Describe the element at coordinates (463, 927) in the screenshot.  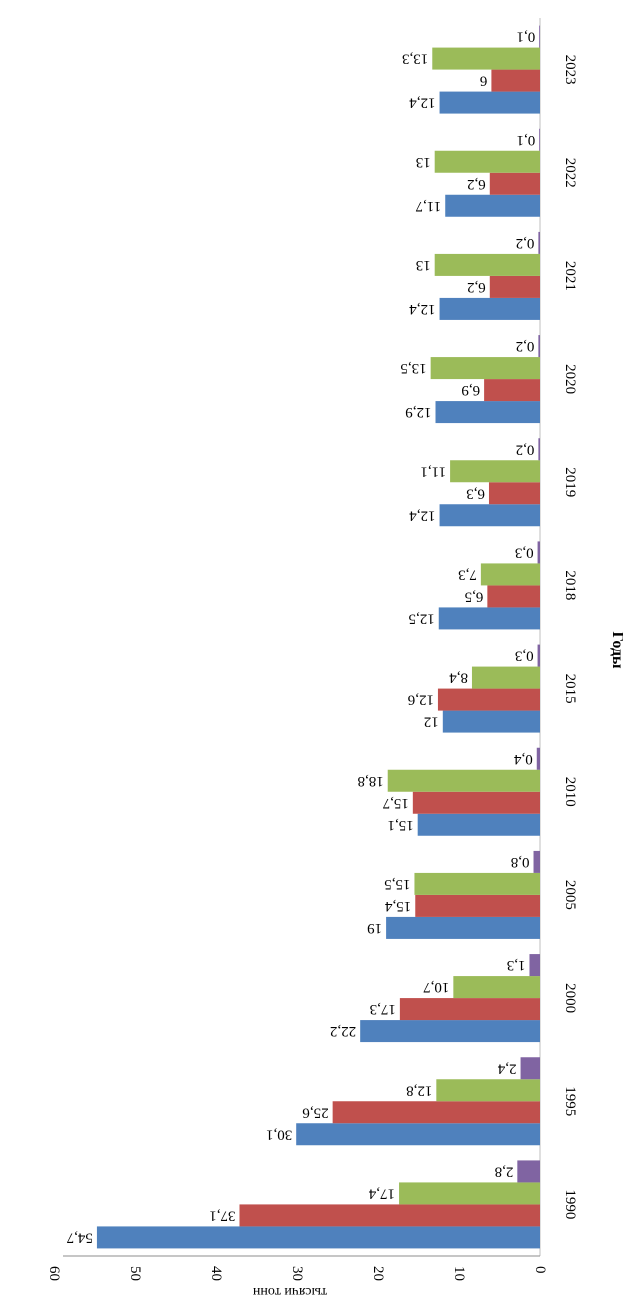
I see `bar-series-1-2005` at that location.